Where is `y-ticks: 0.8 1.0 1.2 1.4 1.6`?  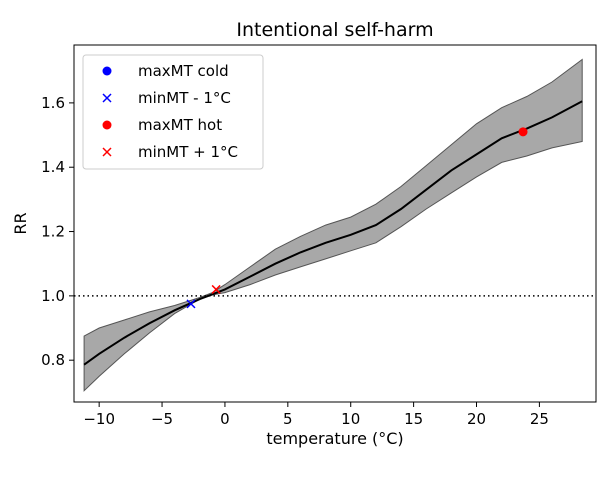
y-ticks: 0.8 1.0 1.2 1.4 1.6 is located at coordinates (57, 231).